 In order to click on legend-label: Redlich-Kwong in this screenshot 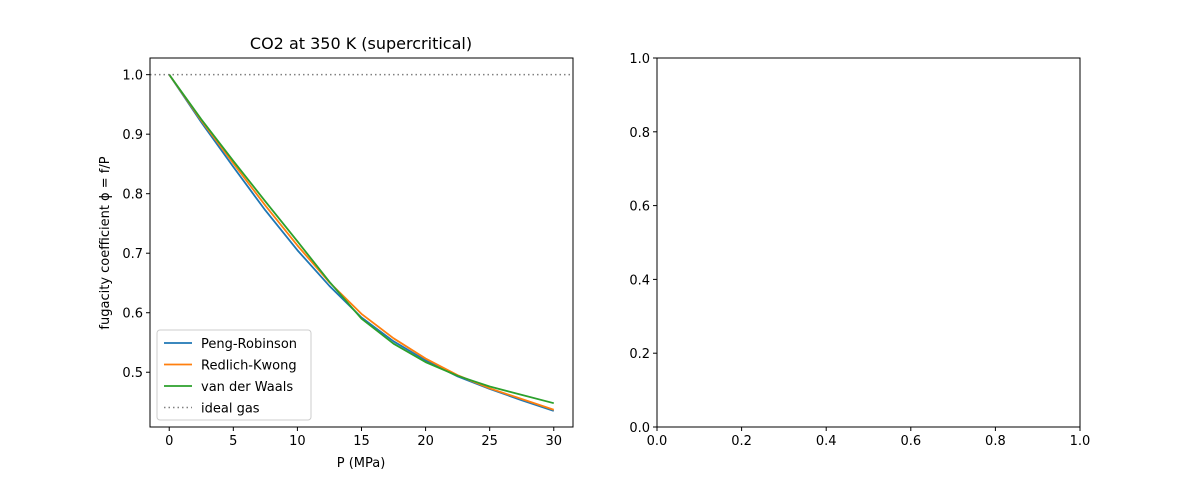, I will do `click(249, 366)`.